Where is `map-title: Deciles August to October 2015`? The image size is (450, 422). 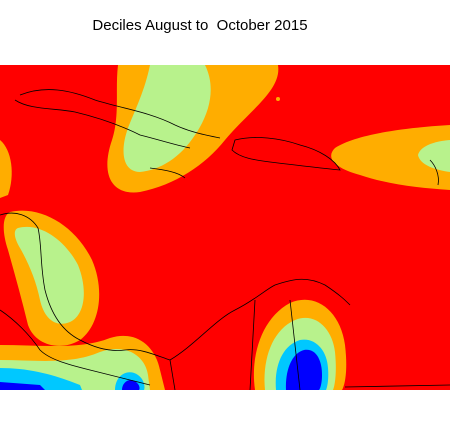
map-title: Deciles August to October 2015 is located at coordinates (199, 25).